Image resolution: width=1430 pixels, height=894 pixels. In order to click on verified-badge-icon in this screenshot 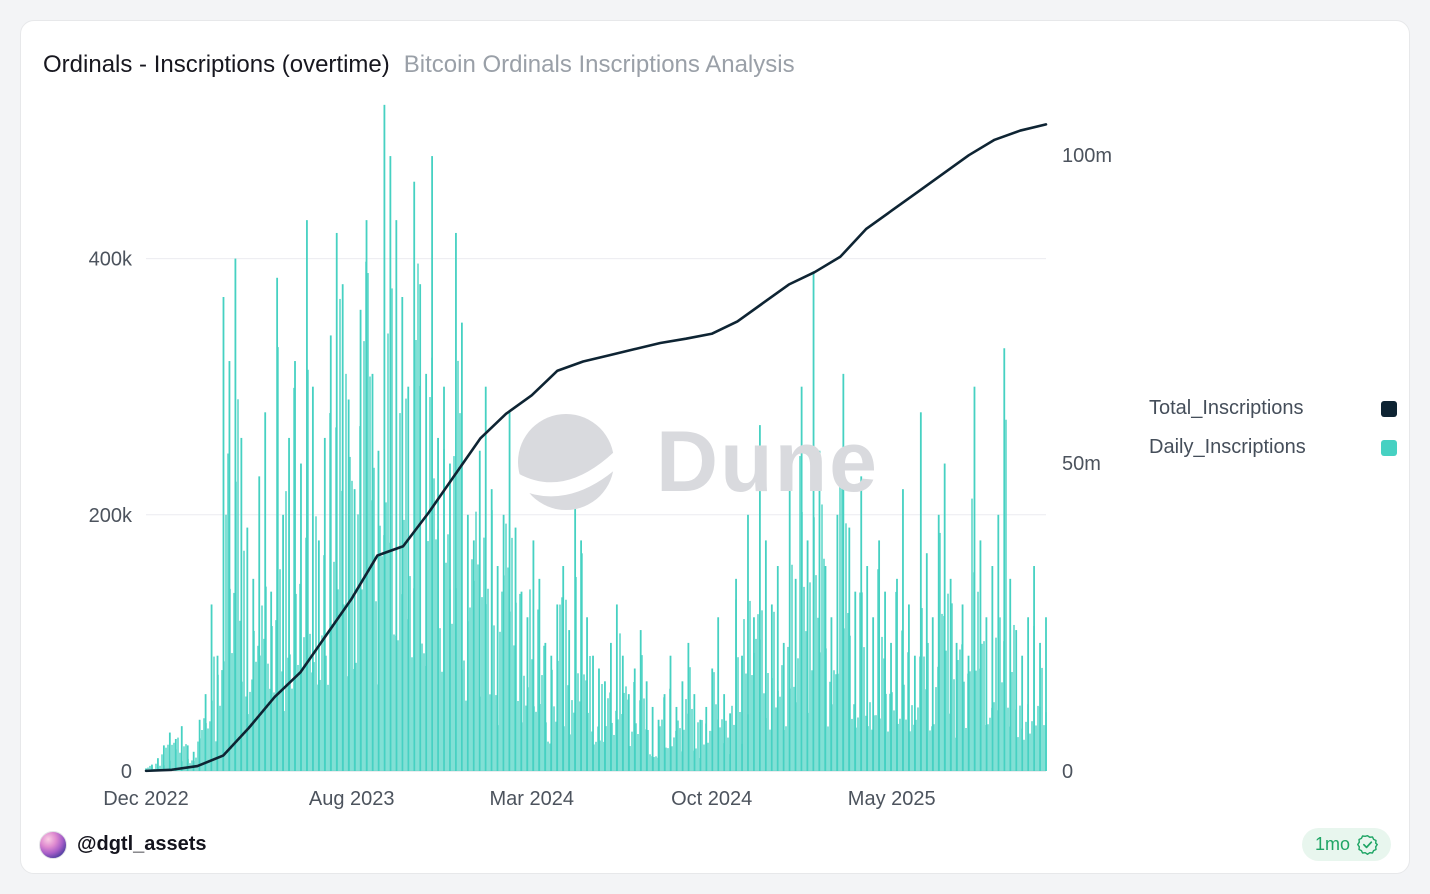, I will do `click(1367, 845)`.